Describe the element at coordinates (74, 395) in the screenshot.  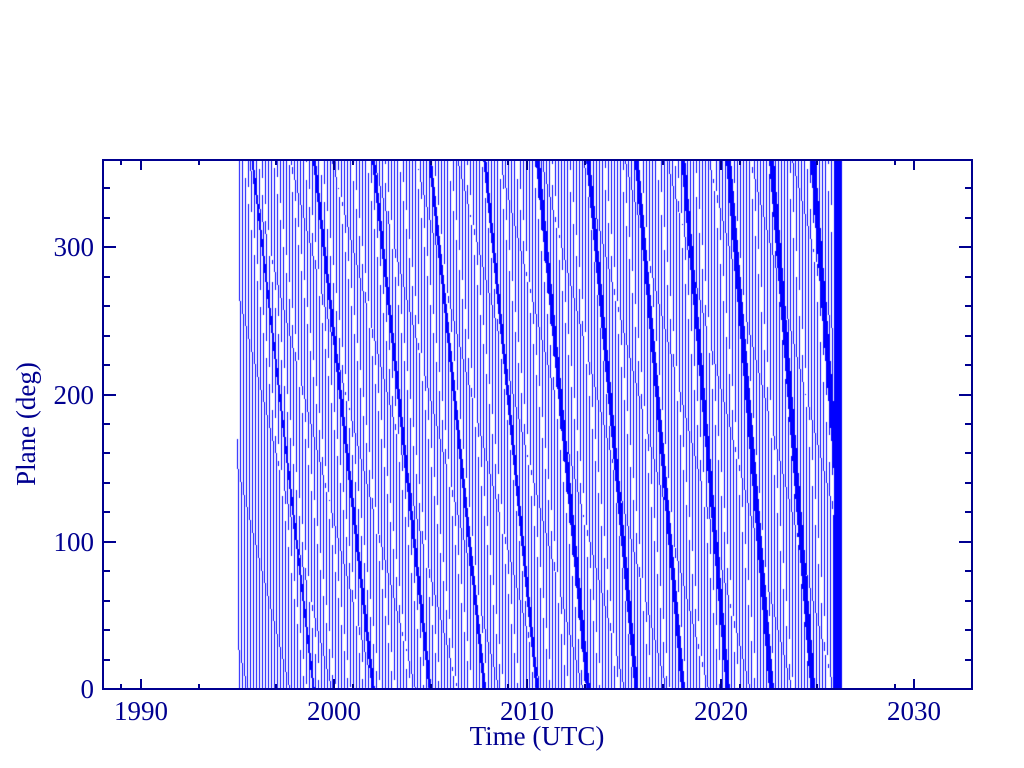
I see `y-tick-label: 200` at that location.